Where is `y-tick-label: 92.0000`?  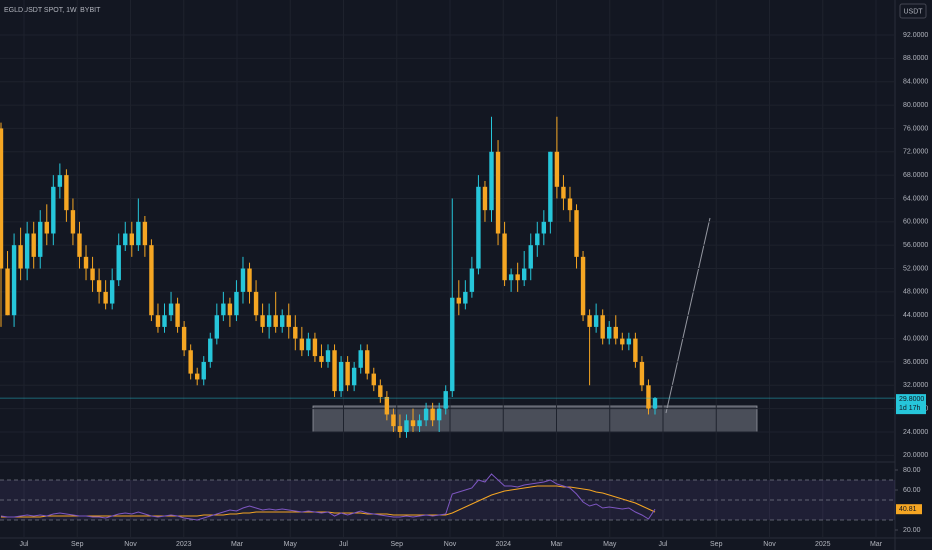
y-tick-label: 92.0000 is located at coordinates (915, 35).